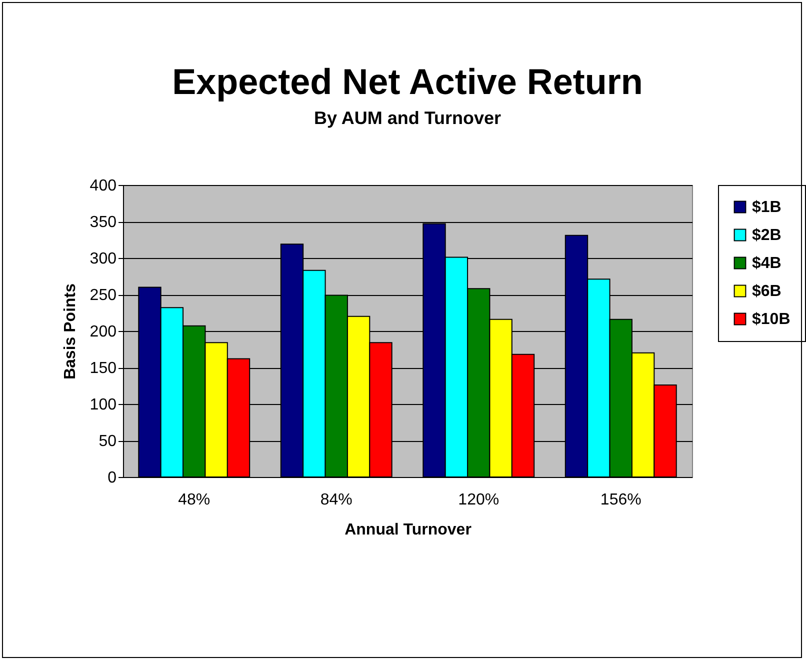 The height and width of the screenshot is (663, 806). Describe the element at coordinates (479, 500) in the screenshot. I see `x-tick-label: 120%` at that location.